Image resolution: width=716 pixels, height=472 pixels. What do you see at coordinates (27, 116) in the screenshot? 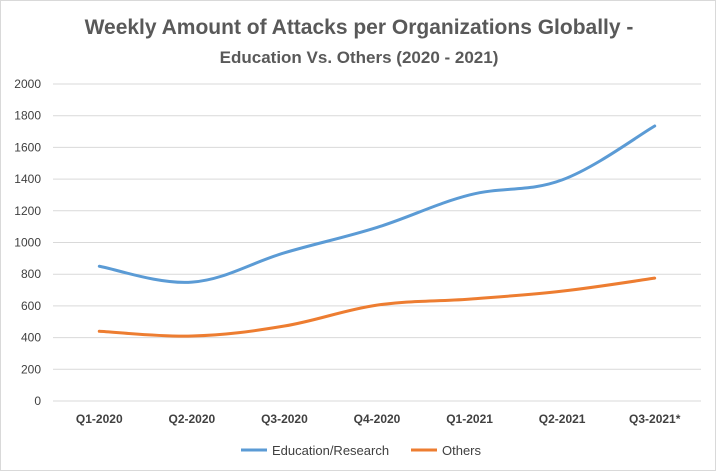
I see `y-tick-label: 1800` at bounding box center [27, 116].